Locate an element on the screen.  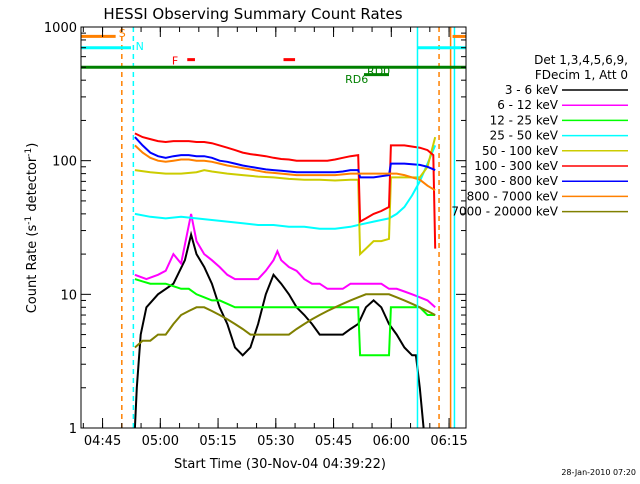
legend-label-2: 6 - 12 keV is located at coordinates (528, 105).